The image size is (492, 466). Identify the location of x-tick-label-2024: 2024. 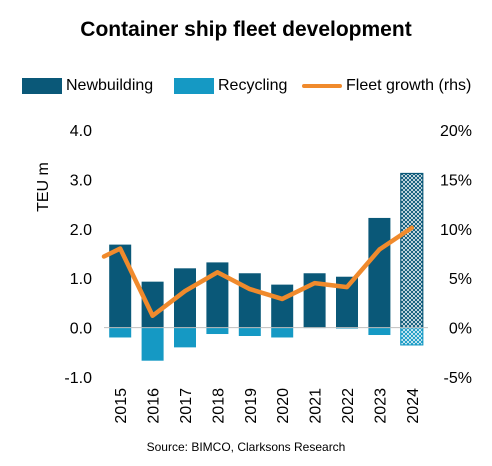
(413, 406).